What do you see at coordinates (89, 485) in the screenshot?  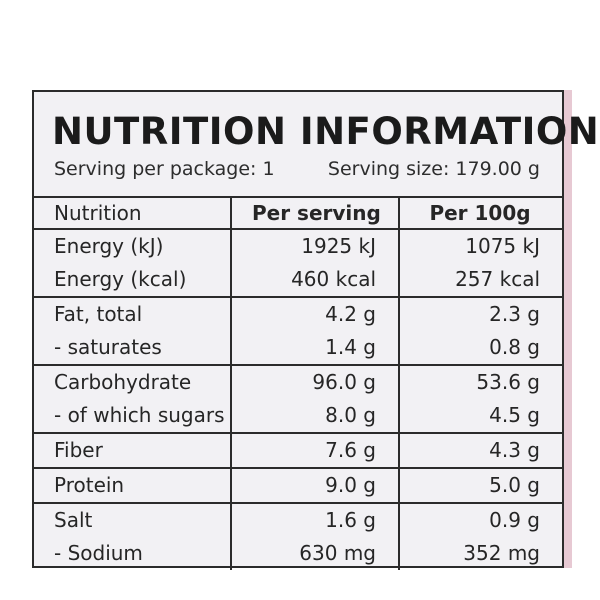 I see `nutrient-name: Protein` at bounding box center [89, 485].